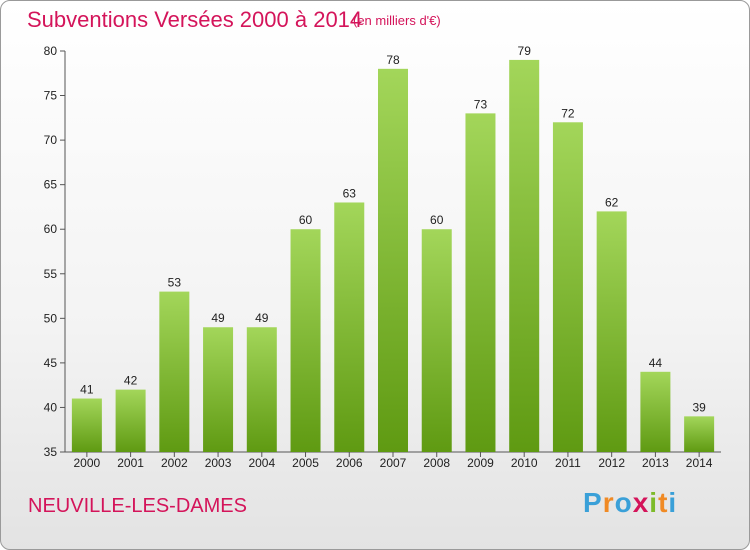 The image size is (750, 550). Describe the element at coordinates (397, 20) in the screenshot. I see `chart-subtitle: (en milliers d'€)` at that location.